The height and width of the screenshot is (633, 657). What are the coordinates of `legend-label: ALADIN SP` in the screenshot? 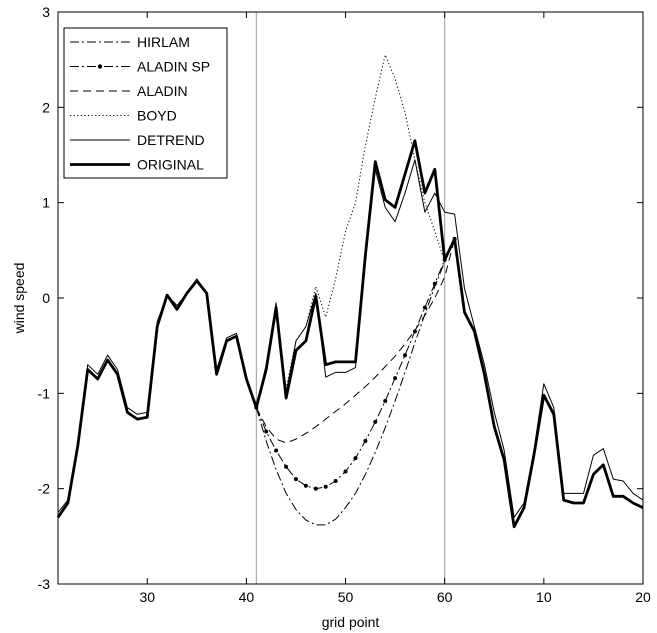 It's located at (173, 67).